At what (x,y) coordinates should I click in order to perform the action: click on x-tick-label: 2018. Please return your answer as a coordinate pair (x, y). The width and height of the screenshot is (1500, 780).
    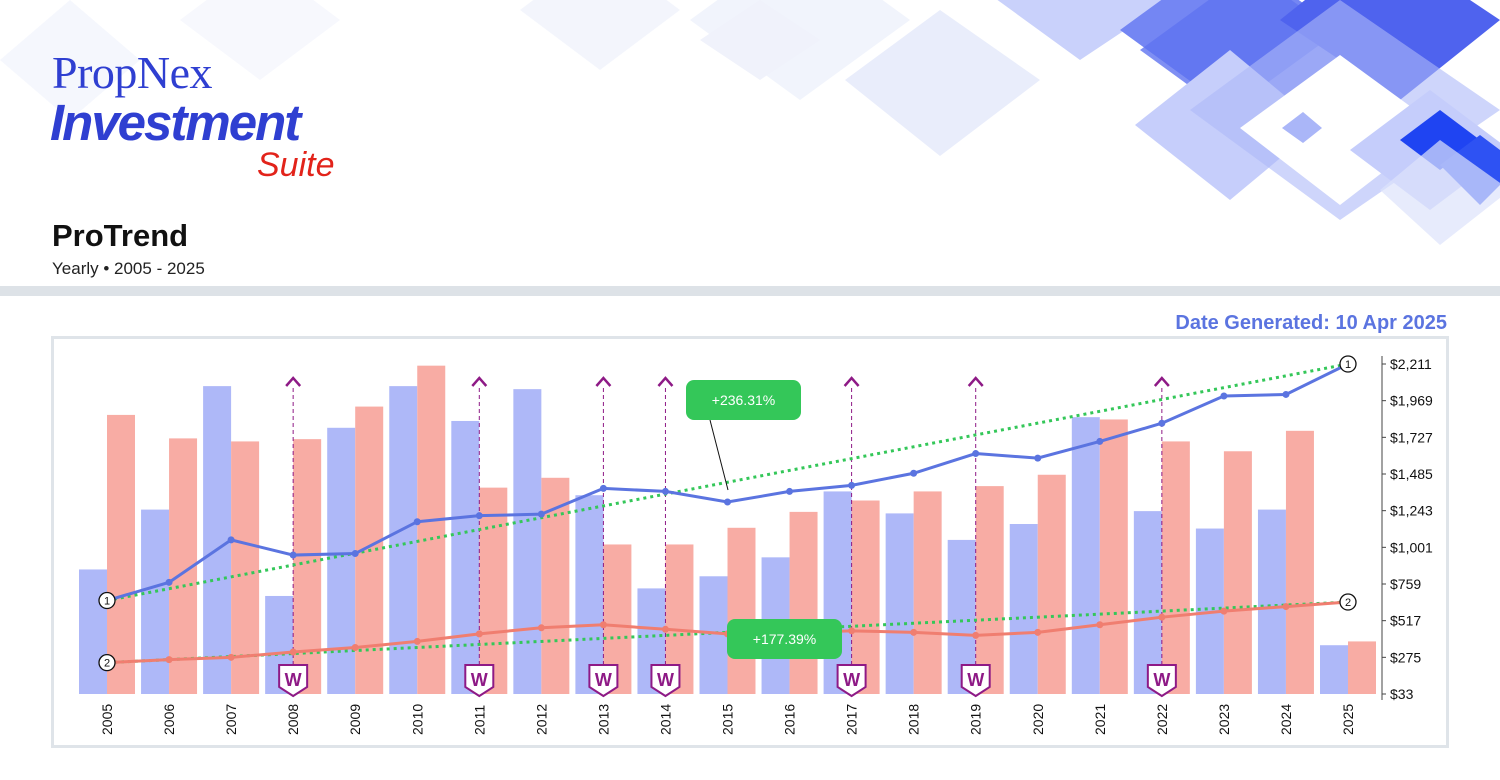
    Looking at the image, I should click on (914, 719).